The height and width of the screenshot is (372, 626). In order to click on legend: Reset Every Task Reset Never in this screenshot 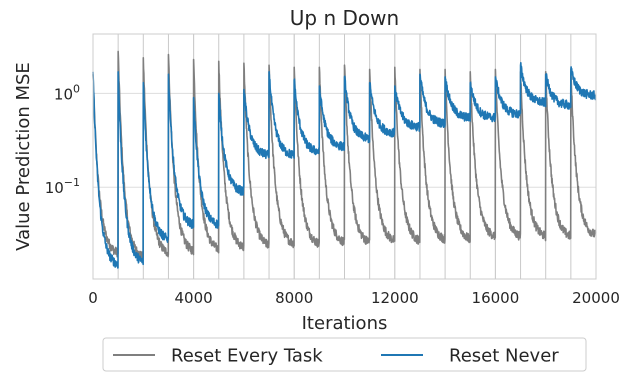, I will do `click(344, 354)`.